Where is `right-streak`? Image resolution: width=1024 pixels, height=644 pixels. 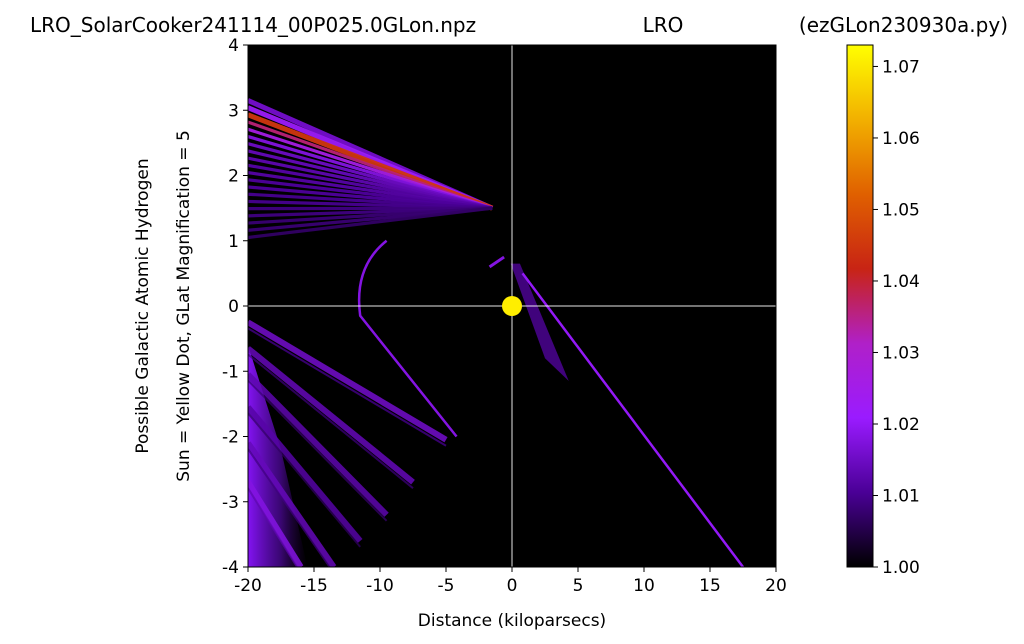 right-streak is located at coordinates (632, 419).